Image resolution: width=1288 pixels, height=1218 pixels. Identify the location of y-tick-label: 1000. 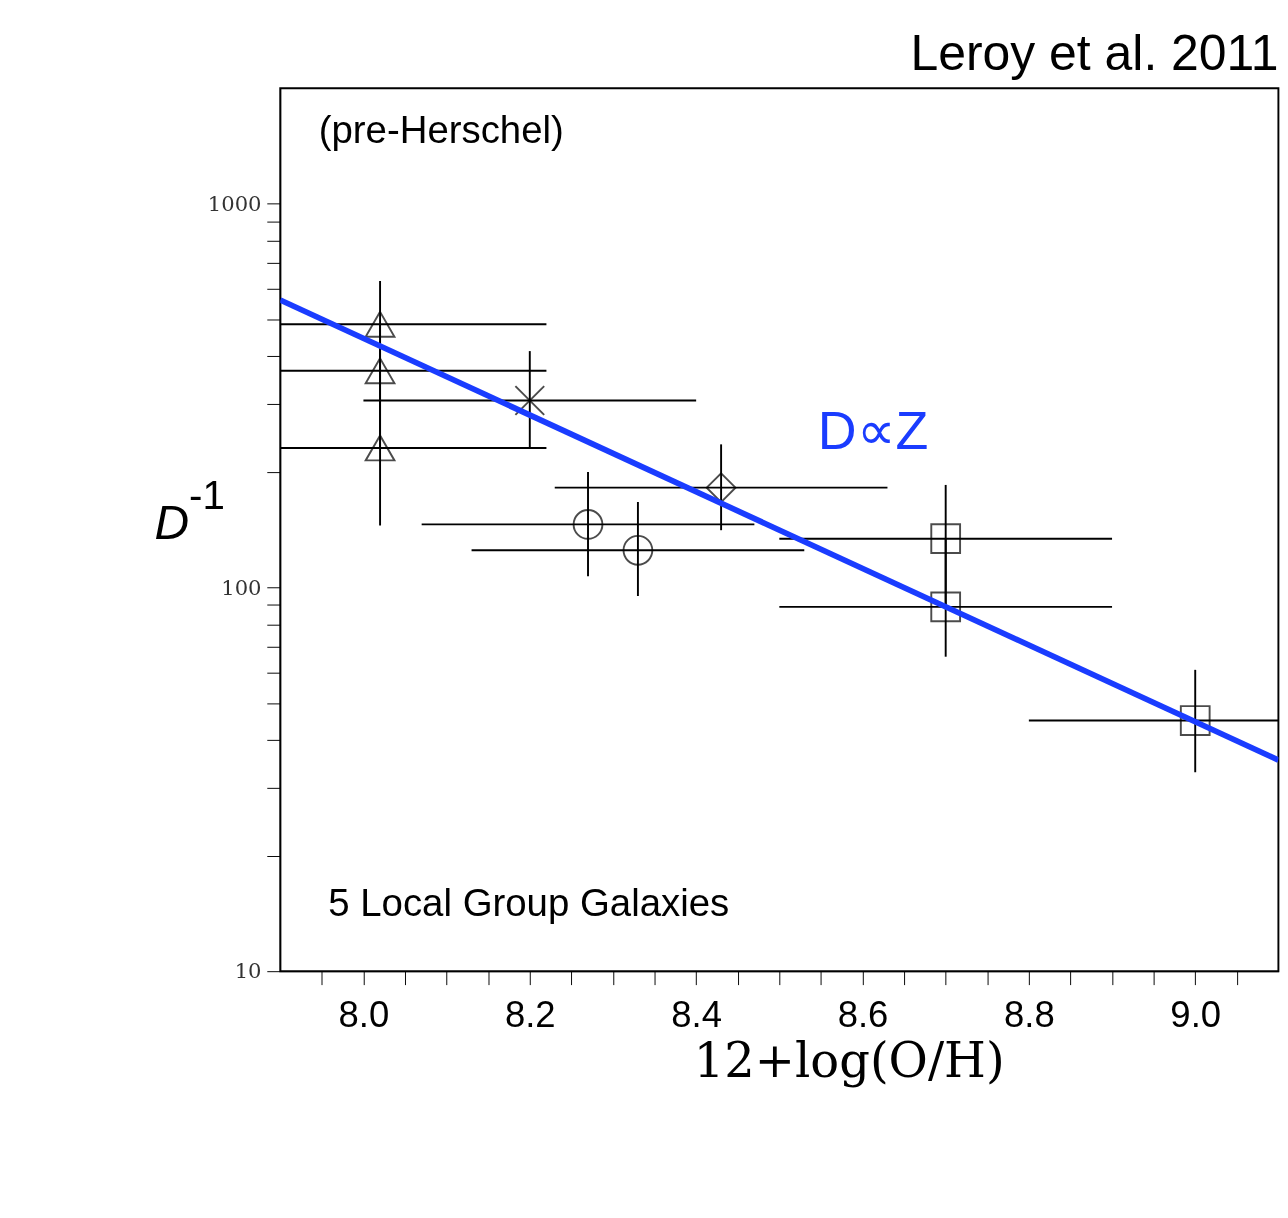
(234, 203).